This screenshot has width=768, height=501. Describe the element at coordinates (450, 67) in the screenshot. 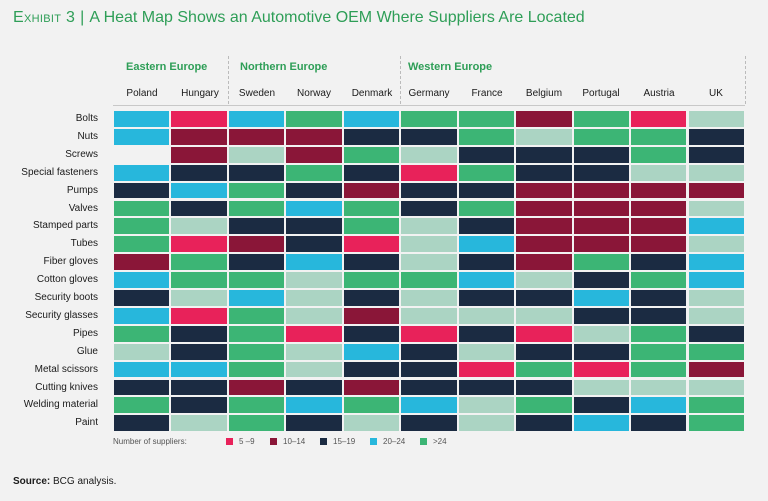

I see `region-label-western-europe: Western Europe` at that location.